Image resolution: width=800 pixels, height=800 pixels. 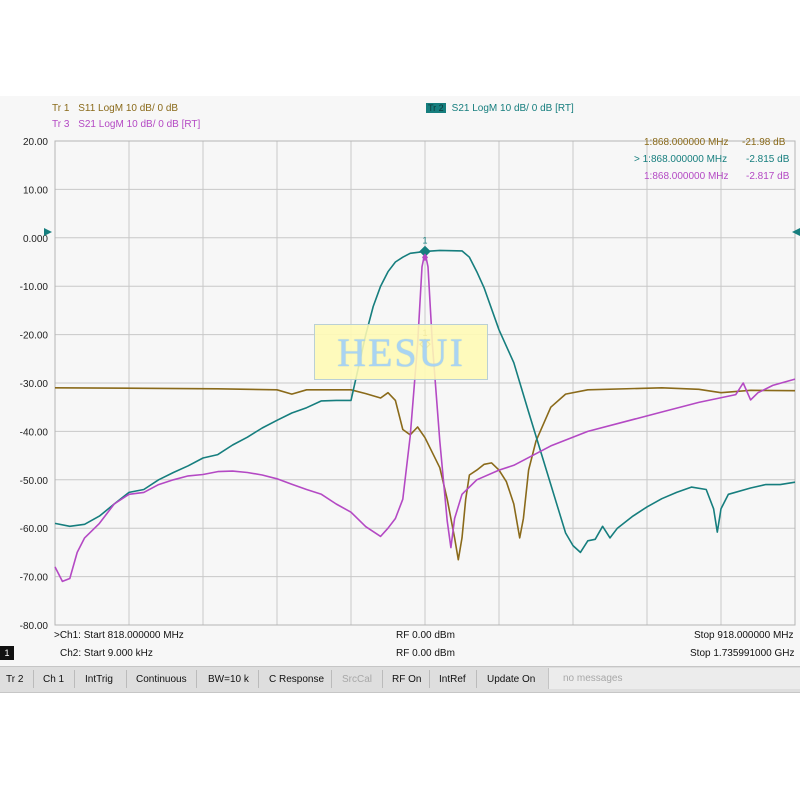 I want to click on trace-1-label: Tr 1, so click(x=61, y=108).